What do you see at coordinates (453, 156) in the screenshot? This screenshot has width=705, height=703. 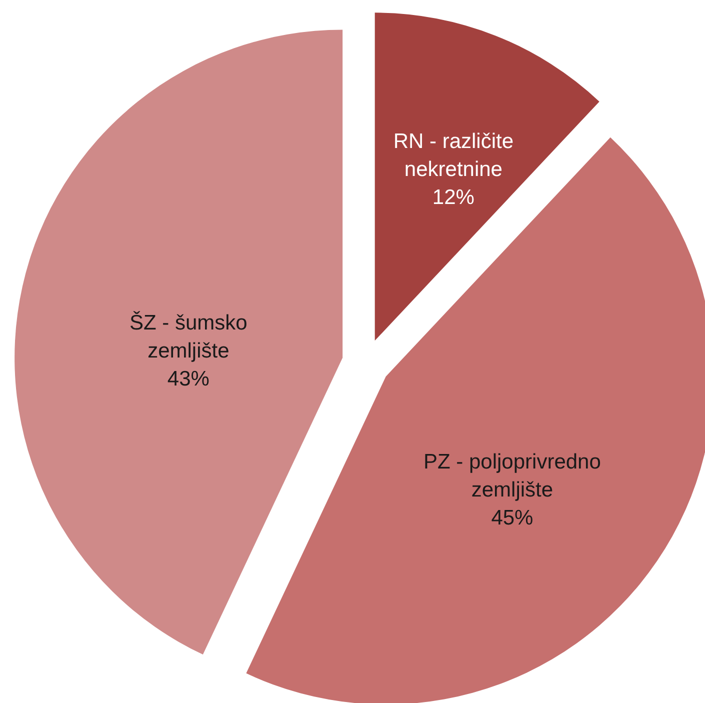 I see `slice-label: RN - različite nekretnine` at bounding box center [453, 156].